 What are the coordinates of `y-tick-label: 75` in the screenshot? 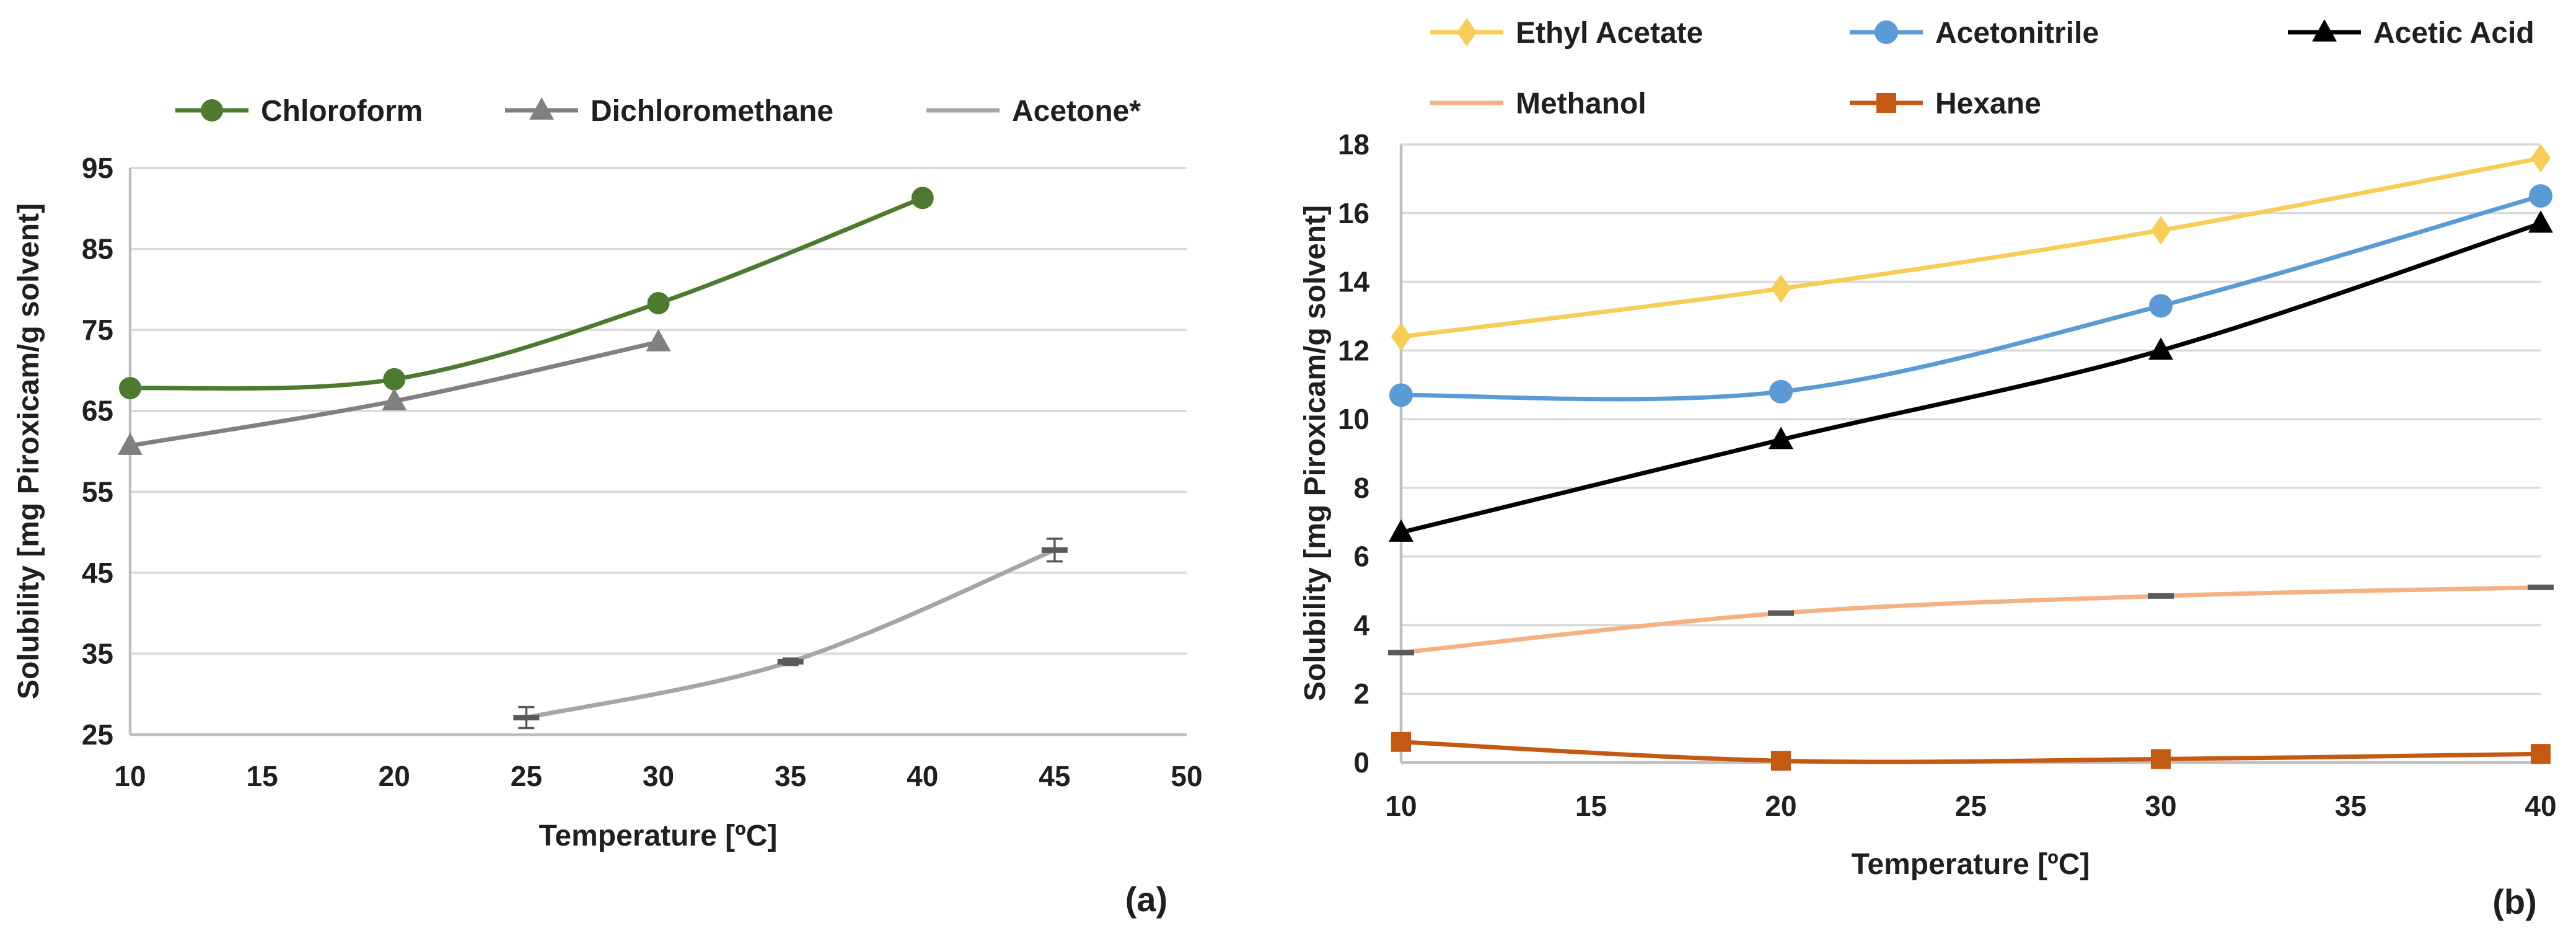 It's located at (97, 330).